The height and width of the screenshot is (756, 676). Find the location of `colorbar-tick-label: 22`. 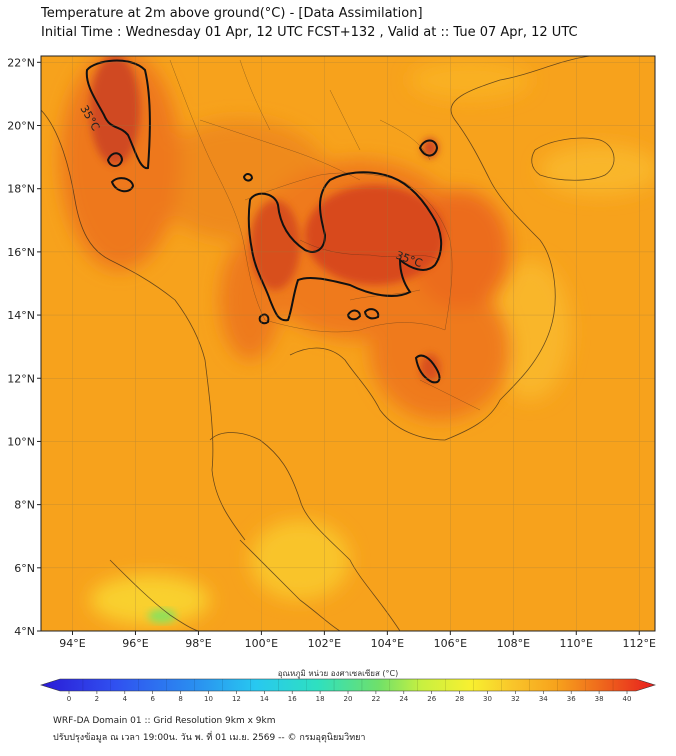

colorbar-tick-label: 22 is located at coordinates (375, 699).